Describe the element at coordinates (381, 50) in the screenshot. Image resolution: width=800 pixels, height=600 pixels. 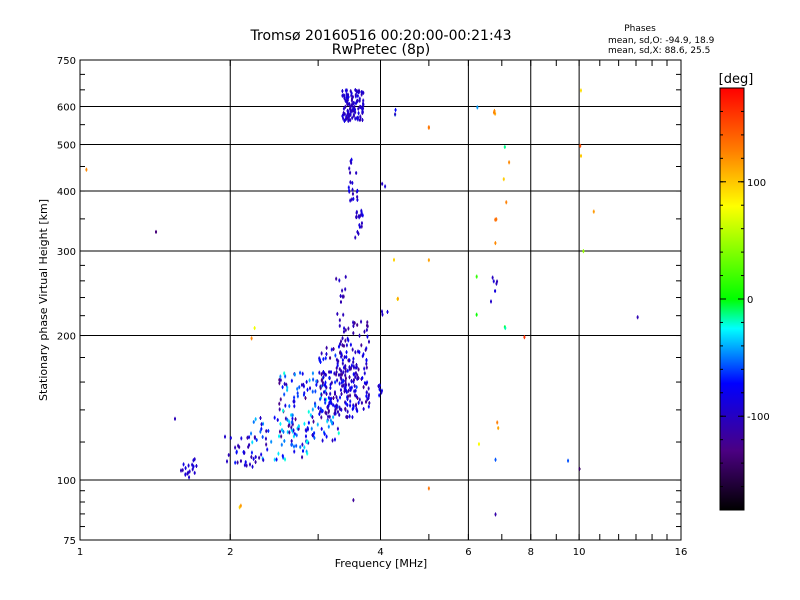
I see `chart-subtitle: RwPretec (8p)` at that location.